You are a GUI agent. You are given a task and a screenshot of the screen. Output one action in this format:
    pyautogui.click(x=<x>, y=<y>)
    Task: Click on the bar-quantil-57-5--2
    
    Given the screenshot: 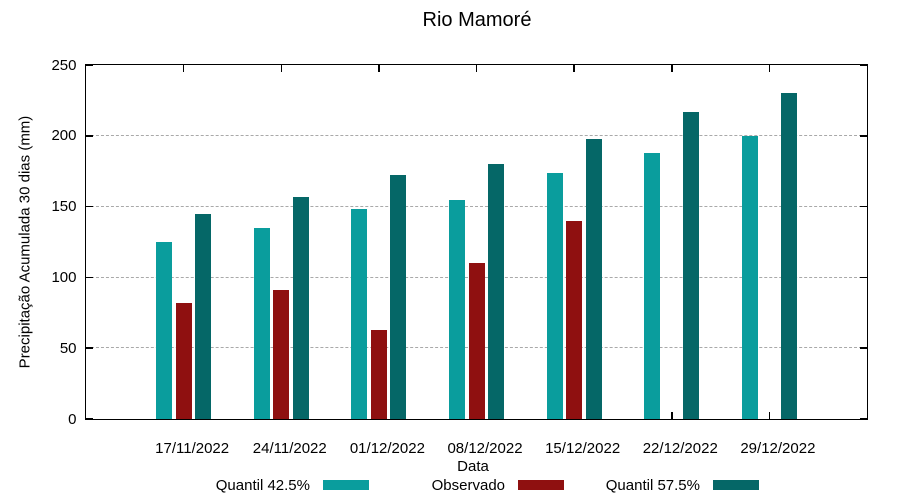 What is the action you would take?
    pyautogui.click(x=398, y=297)
    